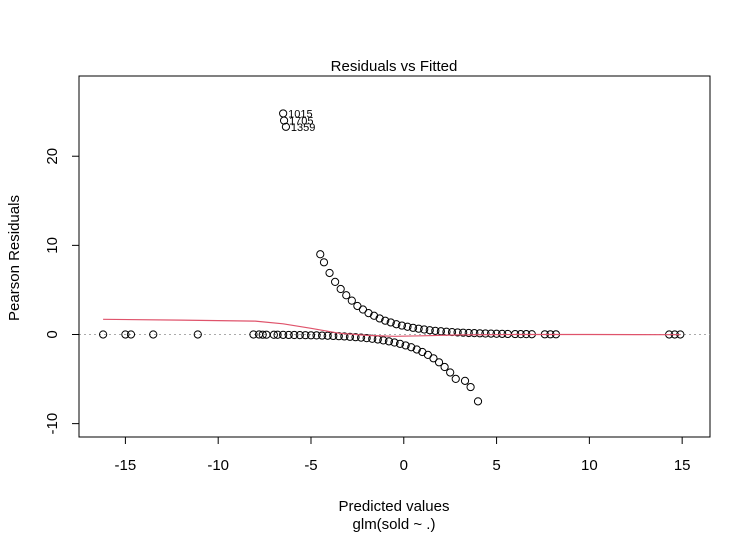 The height and width of the screenshot is (535, 750). I want to click on x-tick-label: 0, so click(404, 465).